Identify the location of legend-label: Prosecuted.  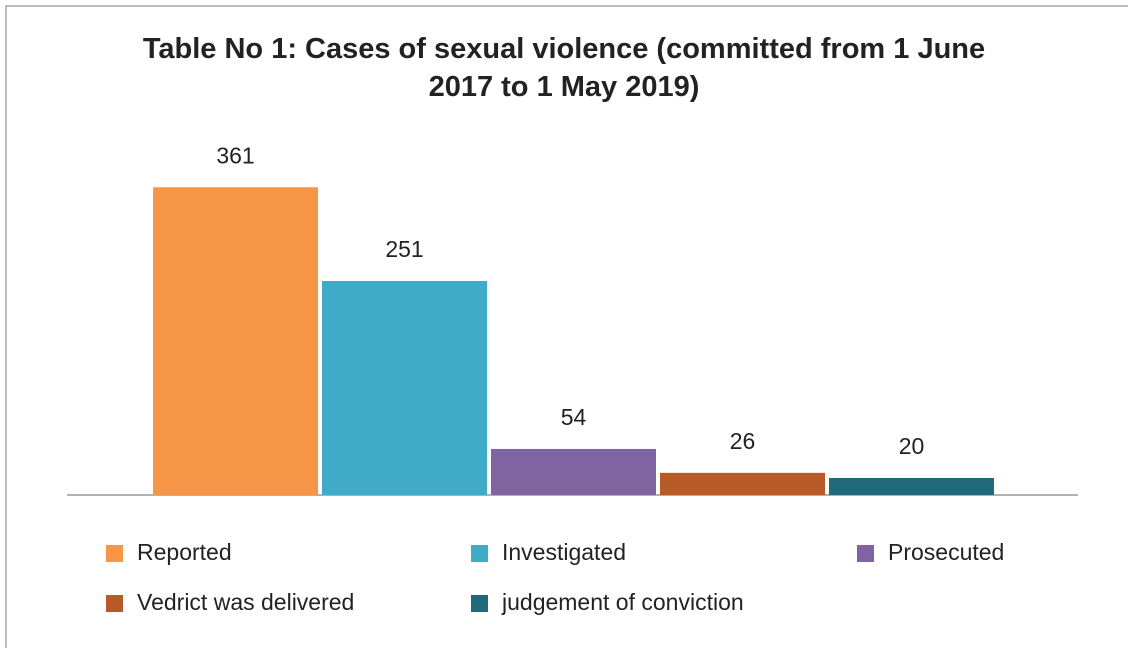
(946, 552).